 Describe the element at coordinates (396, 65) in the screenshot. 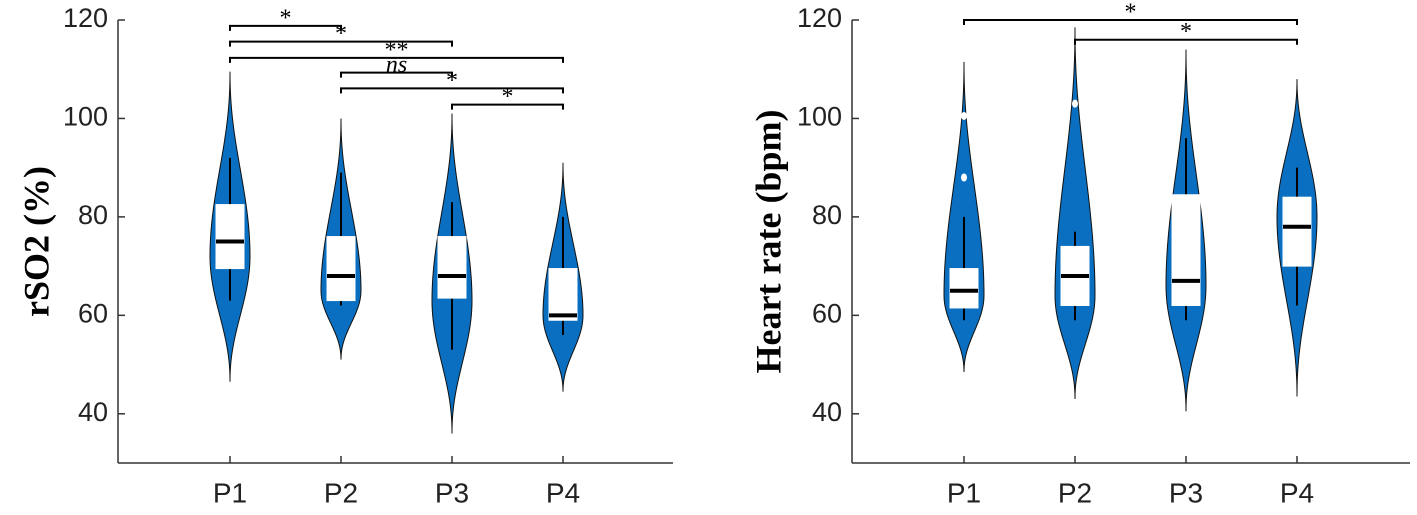

I see `significance-label: ns` at that location.